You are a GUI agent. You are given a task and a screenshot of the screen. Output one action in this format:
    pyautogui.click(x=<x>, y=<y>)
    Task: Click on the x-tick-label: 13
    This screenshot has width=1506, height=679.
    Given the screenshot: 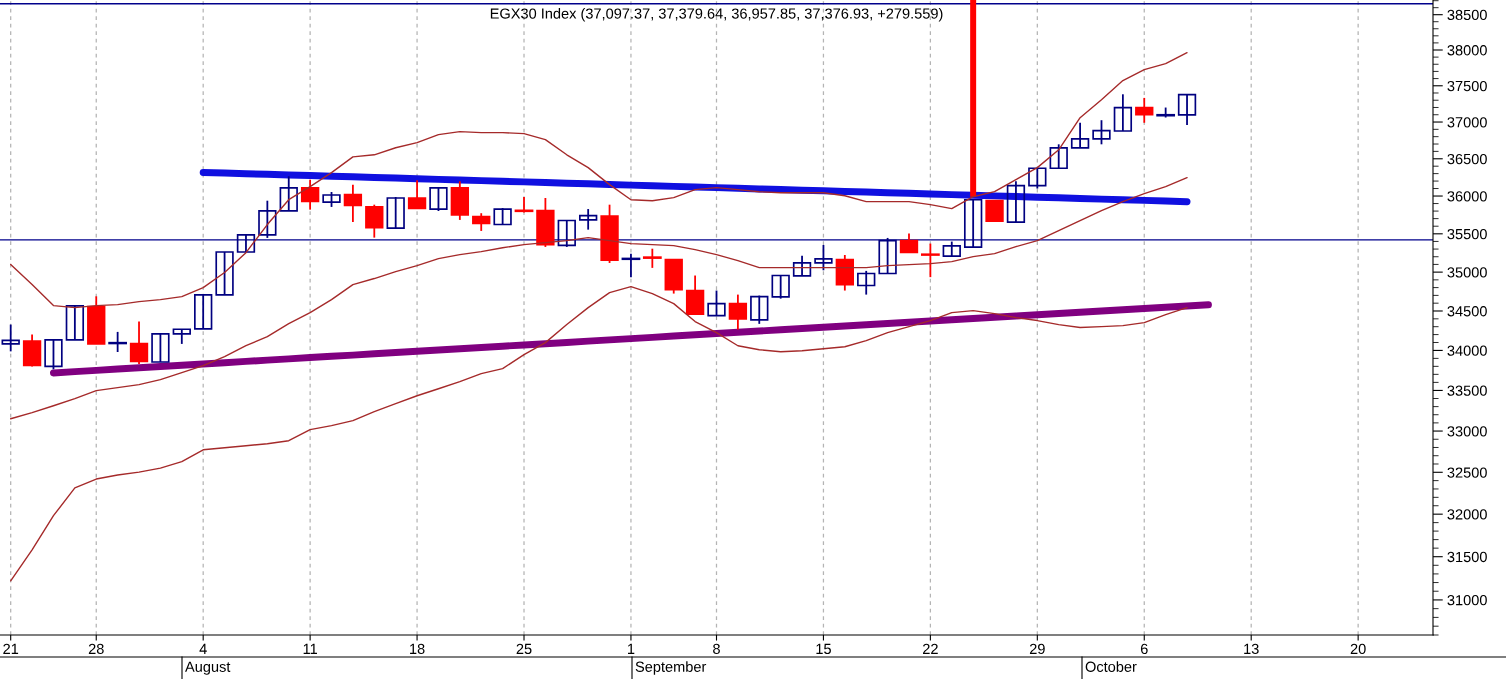 What is the action you would take?
    pyautogui.click(x=1251, y=649)
    